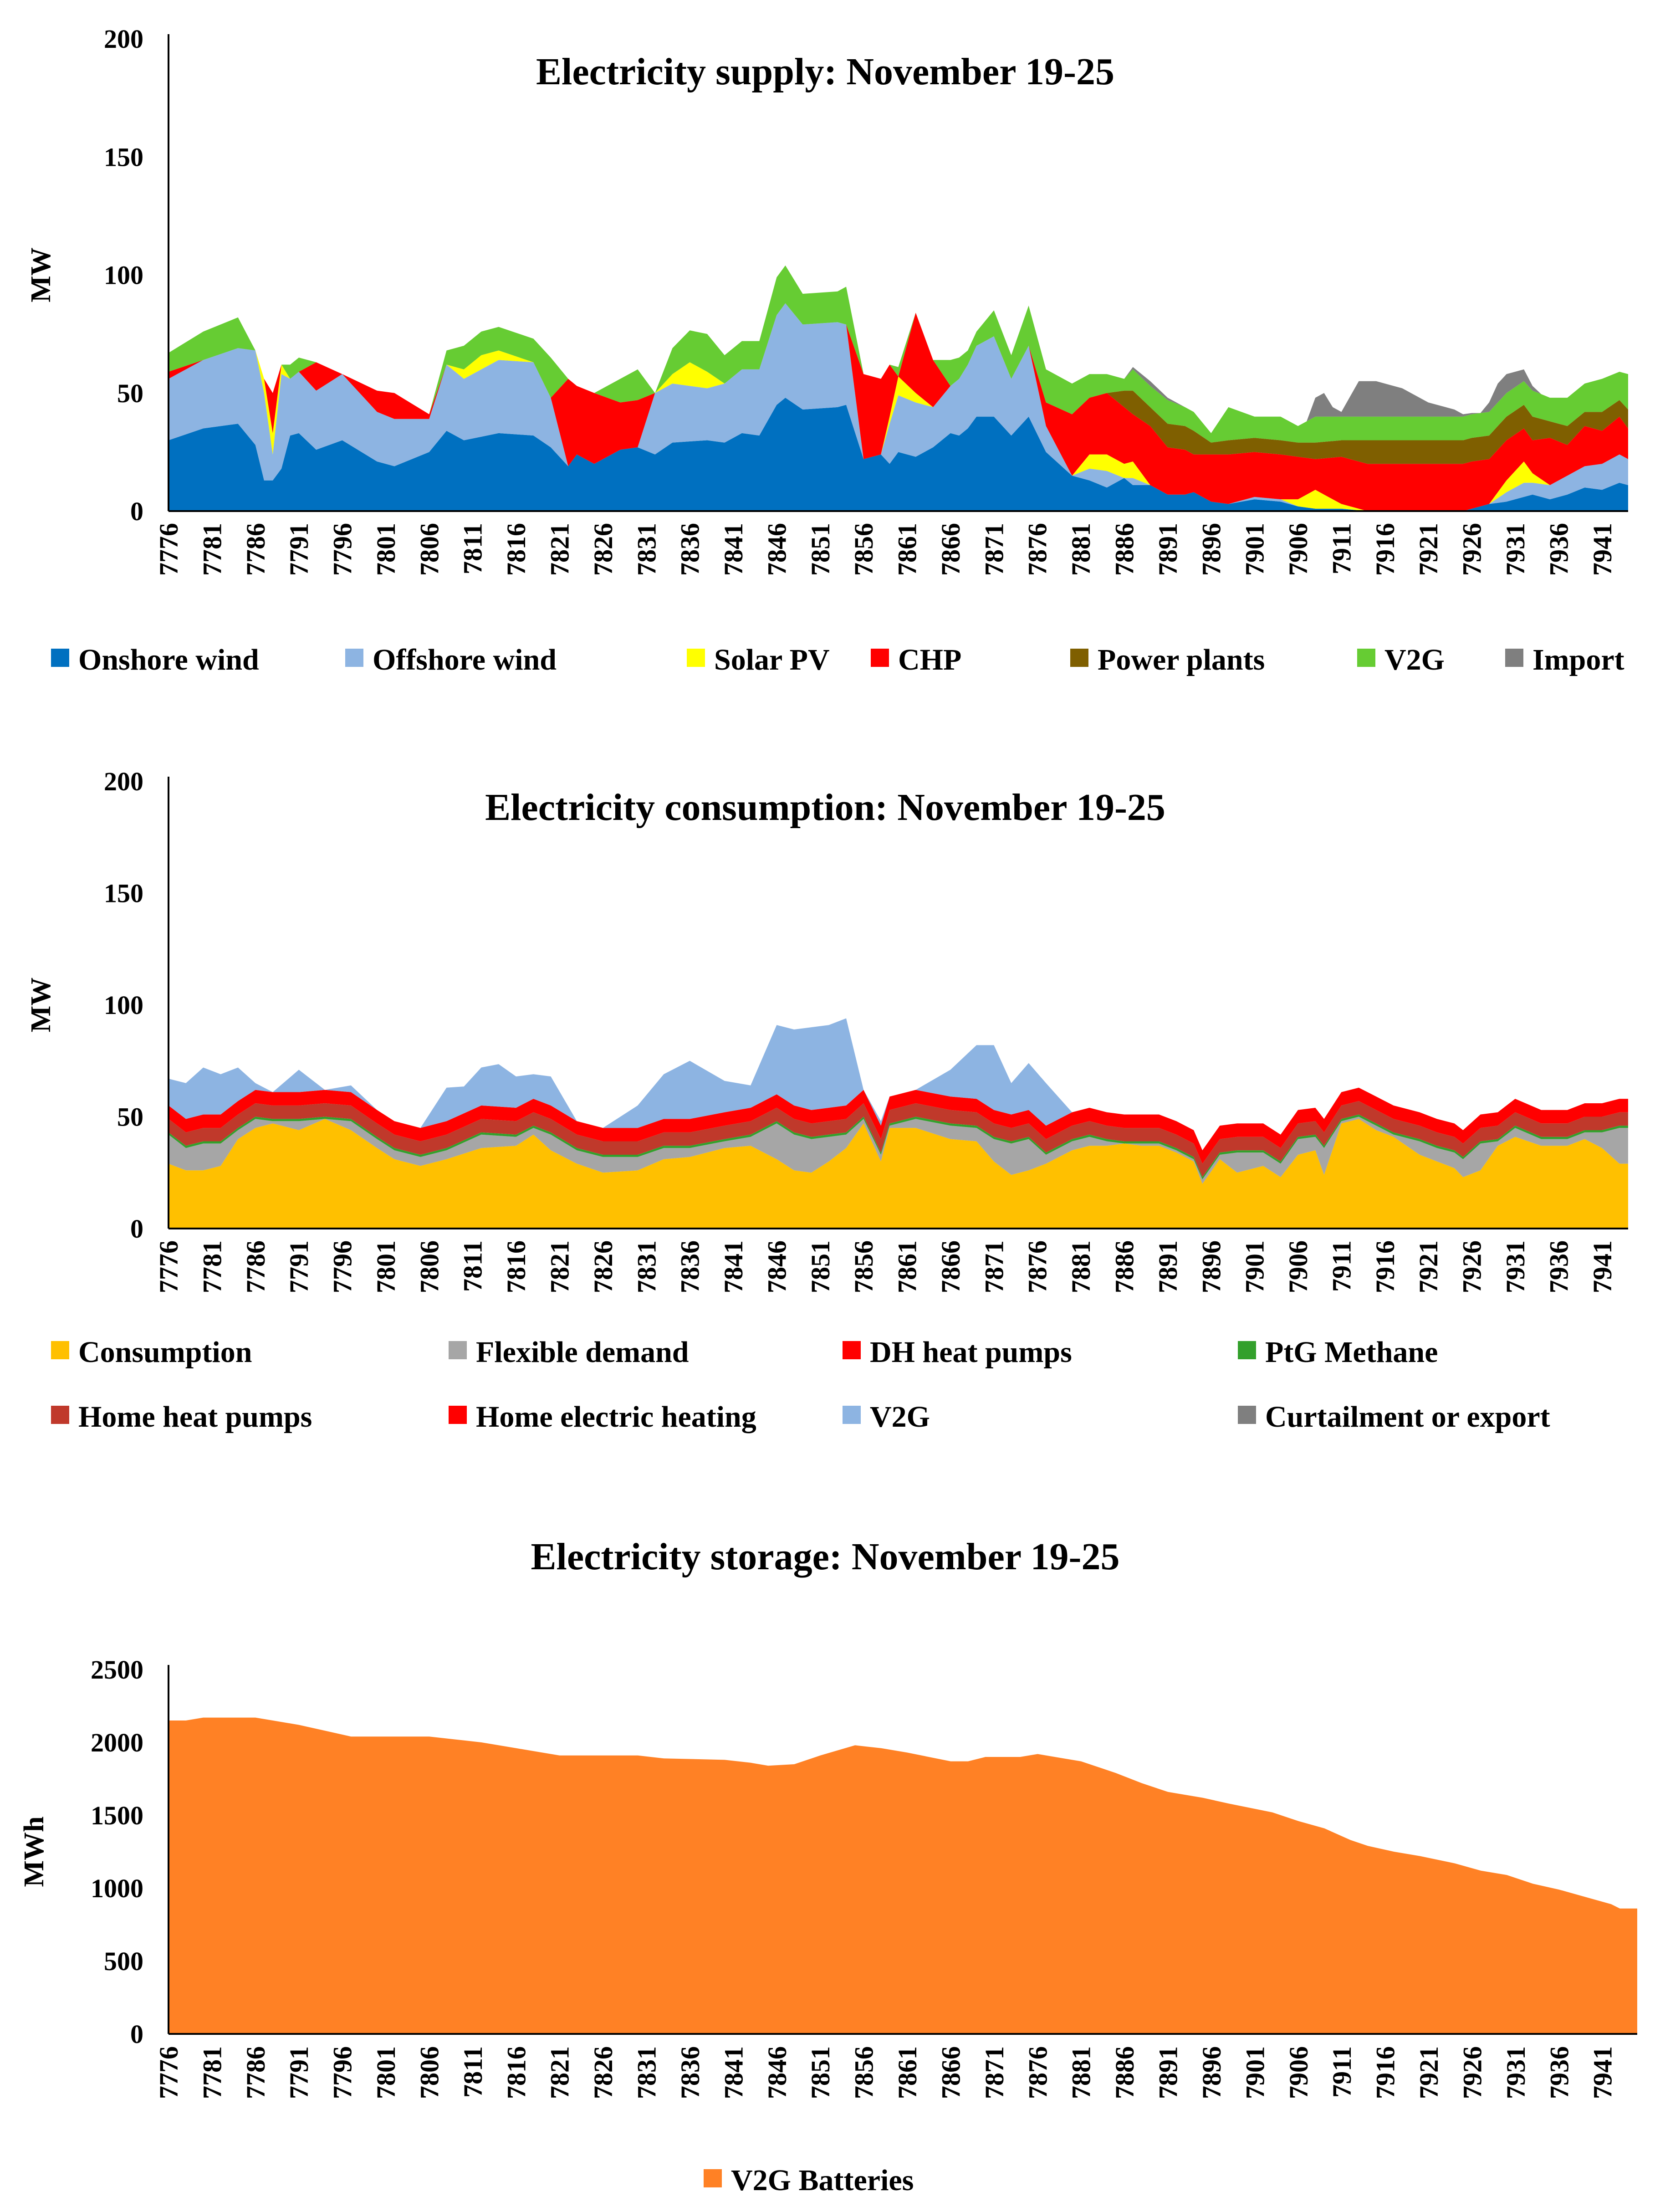 The image size is (1655, 2212). What do you see at coordinates (60, 1415) in the screenshot?
I see `legend-swatch-home-heat-pumps` at bounding box center [60, 1415].